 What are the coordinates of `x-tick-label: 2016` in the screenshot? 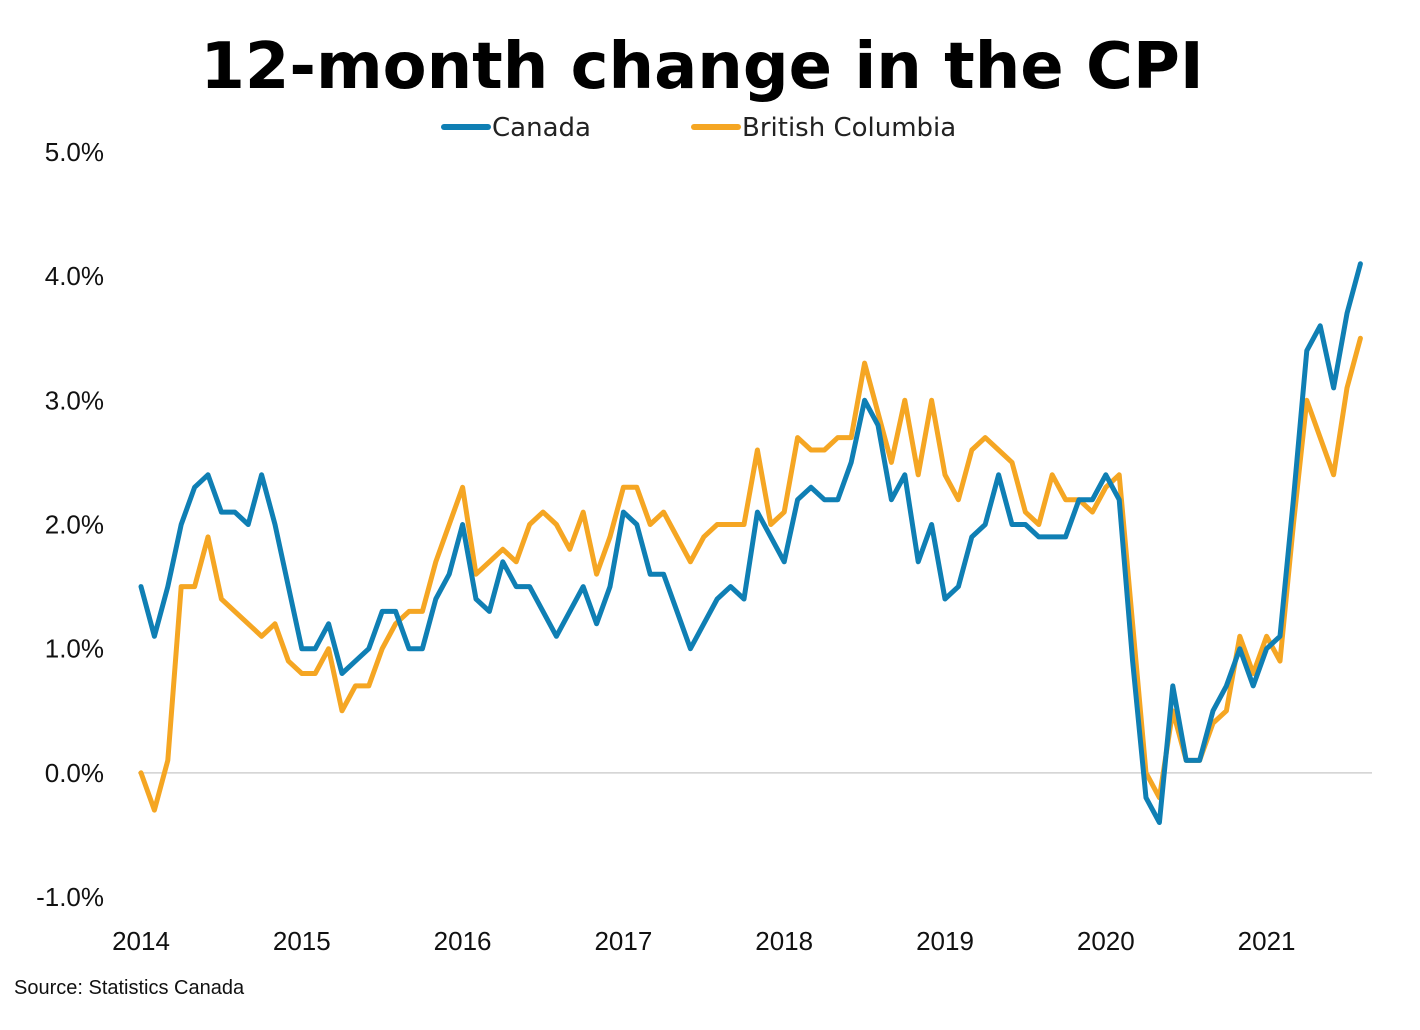 It's located at (463, 941).